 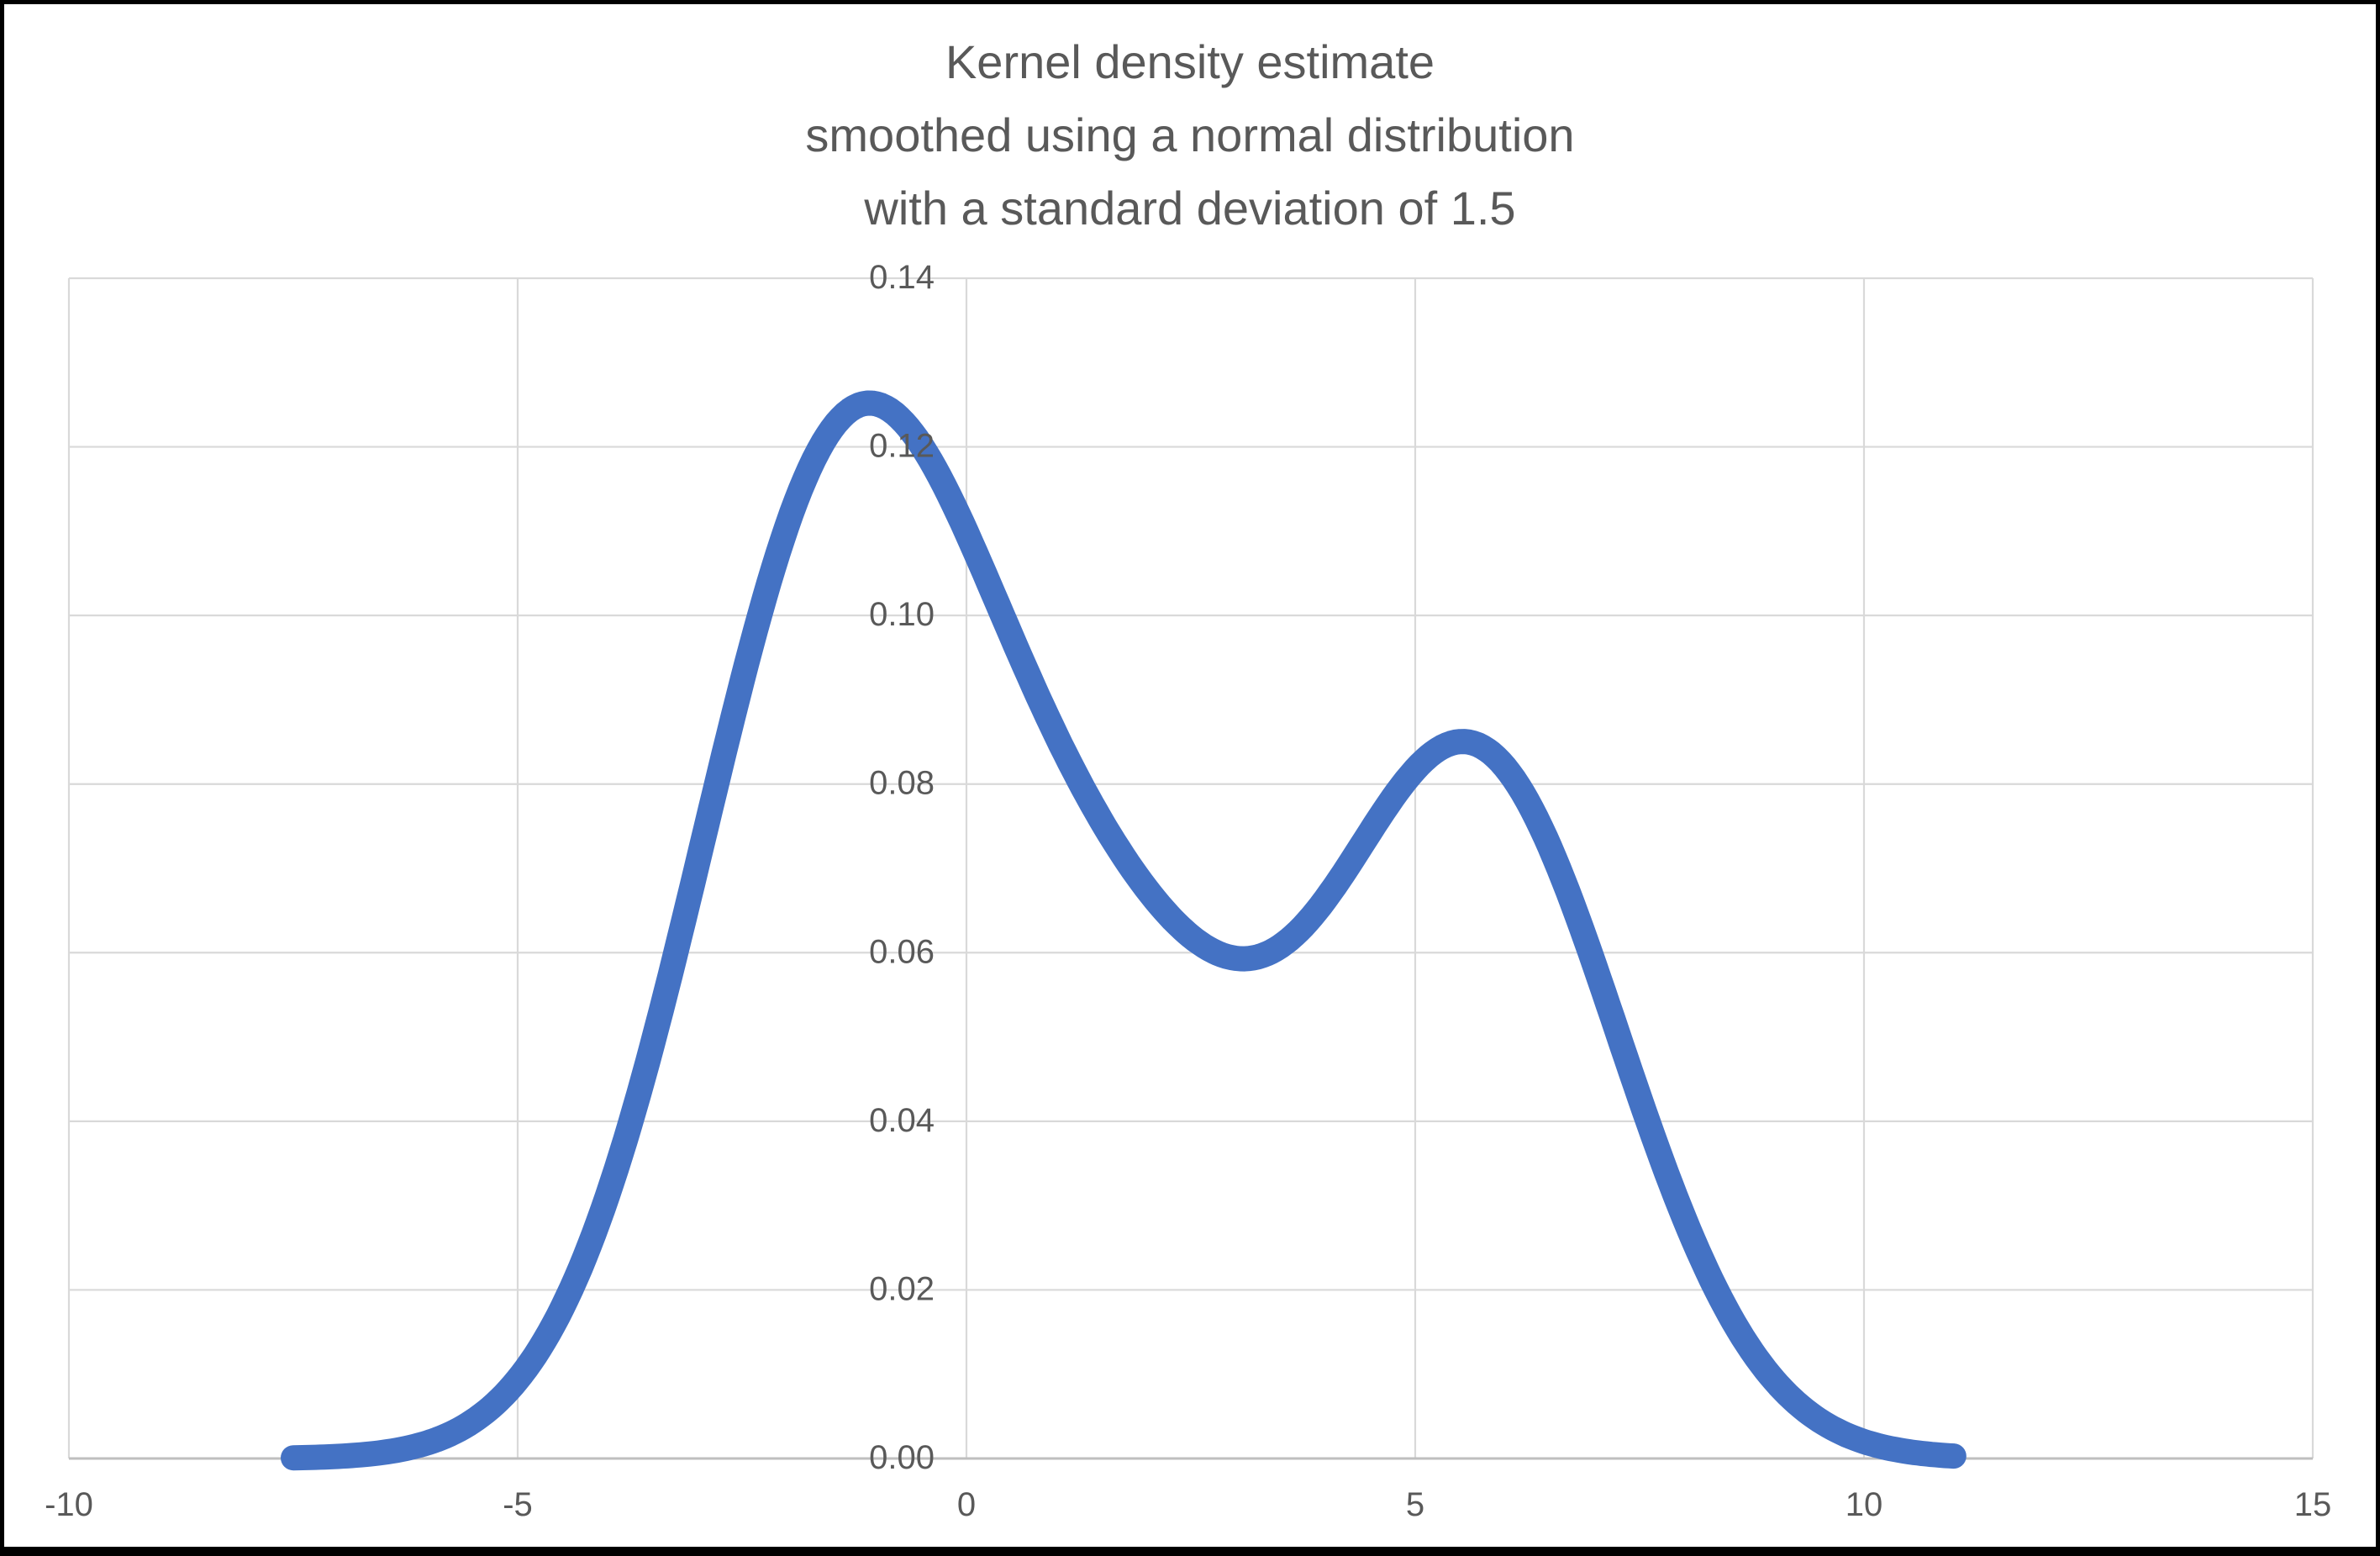 I want to click on y-axis-tick-label: 0.02, so click(x=902, y=1288).